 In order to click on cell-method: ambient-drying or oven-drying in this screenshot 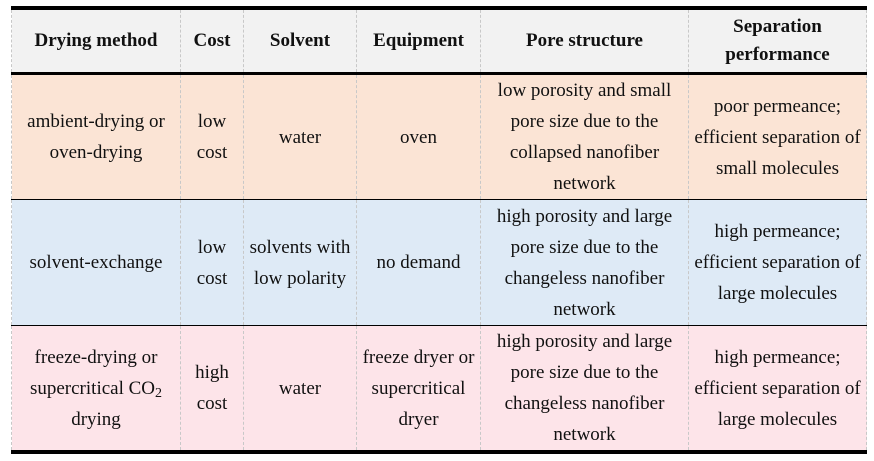, I will do `click(96, 136)`.